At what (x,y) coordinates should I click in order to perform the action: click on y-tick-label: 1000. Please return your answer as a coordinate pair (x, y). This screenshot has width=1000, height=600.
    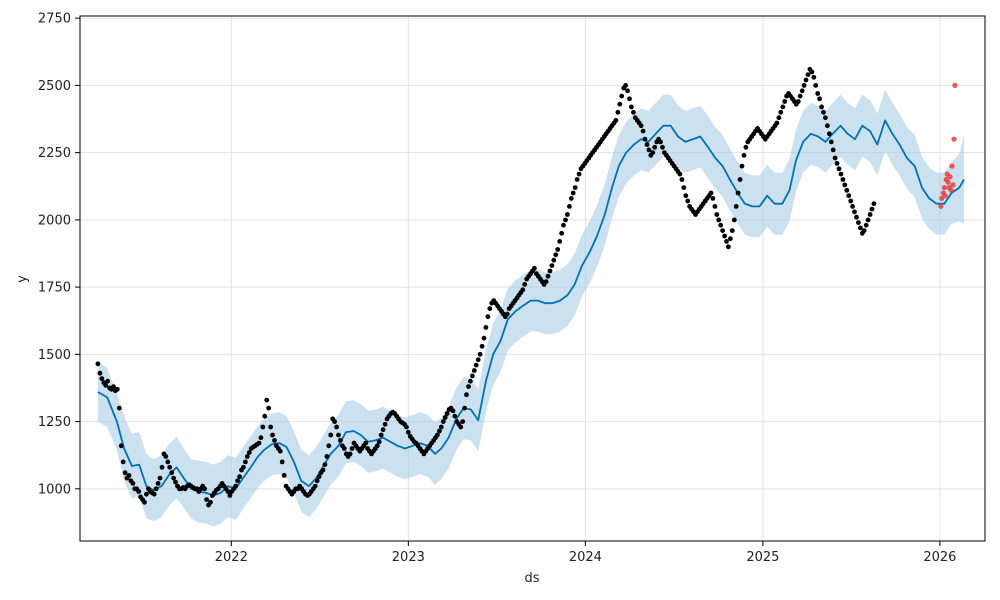
    Looking at the image, I should click on (54, 489).